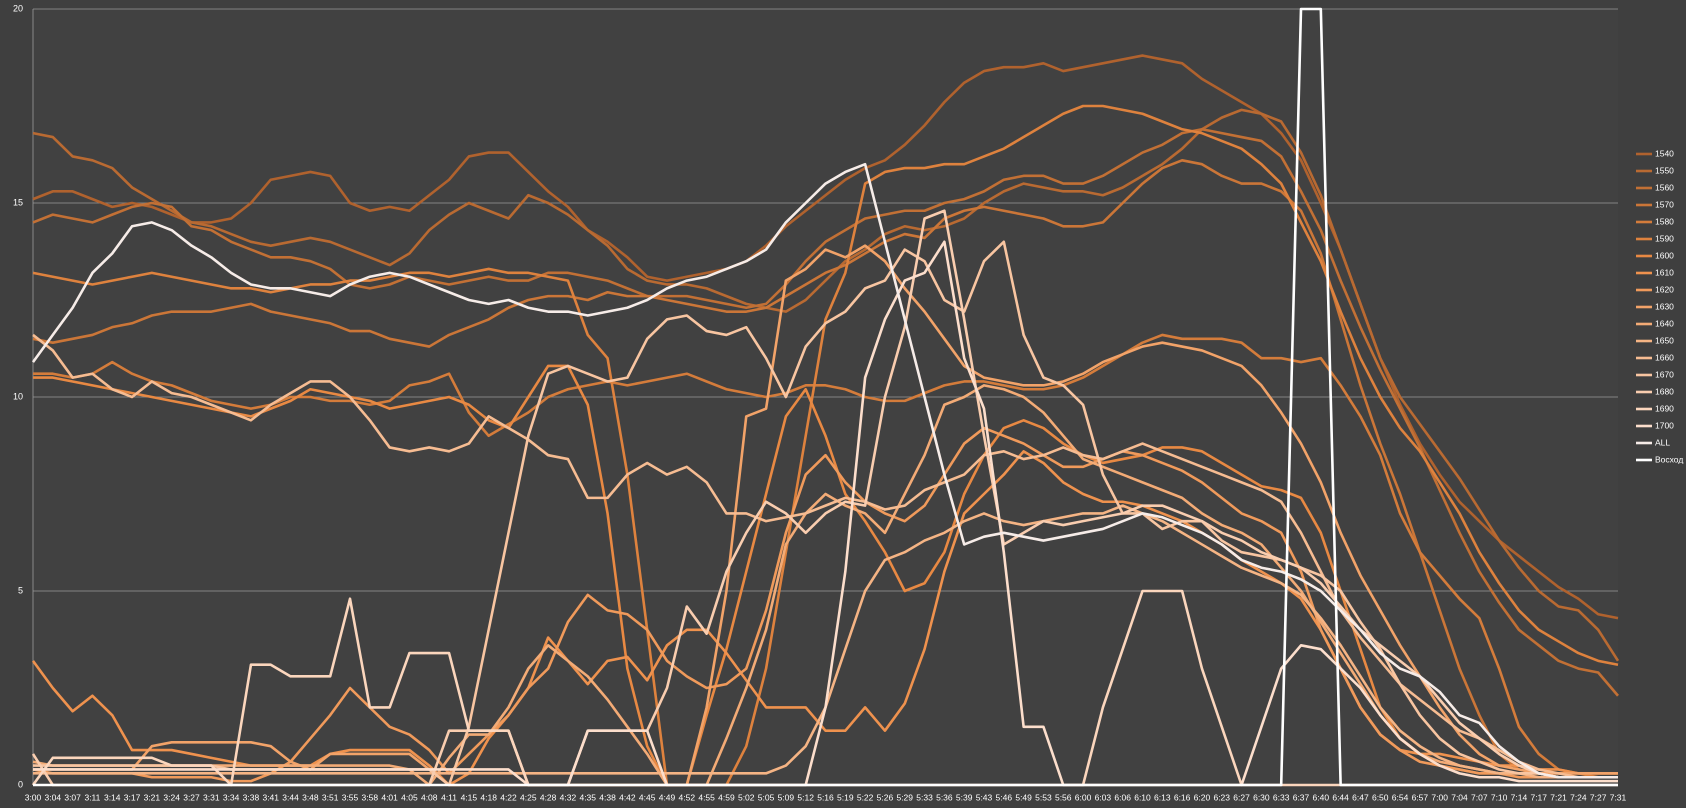 The image size is (1686, 808). What do you see at coordinates (251, 797) in the screenshot?
I see `x-tick-label: 3:38` at bounding box center [251, 797].